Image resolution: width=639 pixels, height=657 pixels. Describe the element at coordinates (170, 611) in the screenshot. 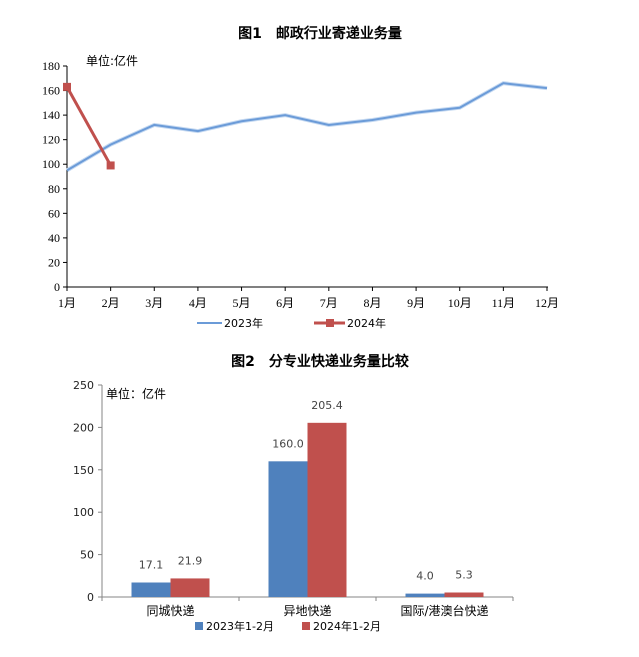

I see `x-tick-label: 同城快递` at that location.